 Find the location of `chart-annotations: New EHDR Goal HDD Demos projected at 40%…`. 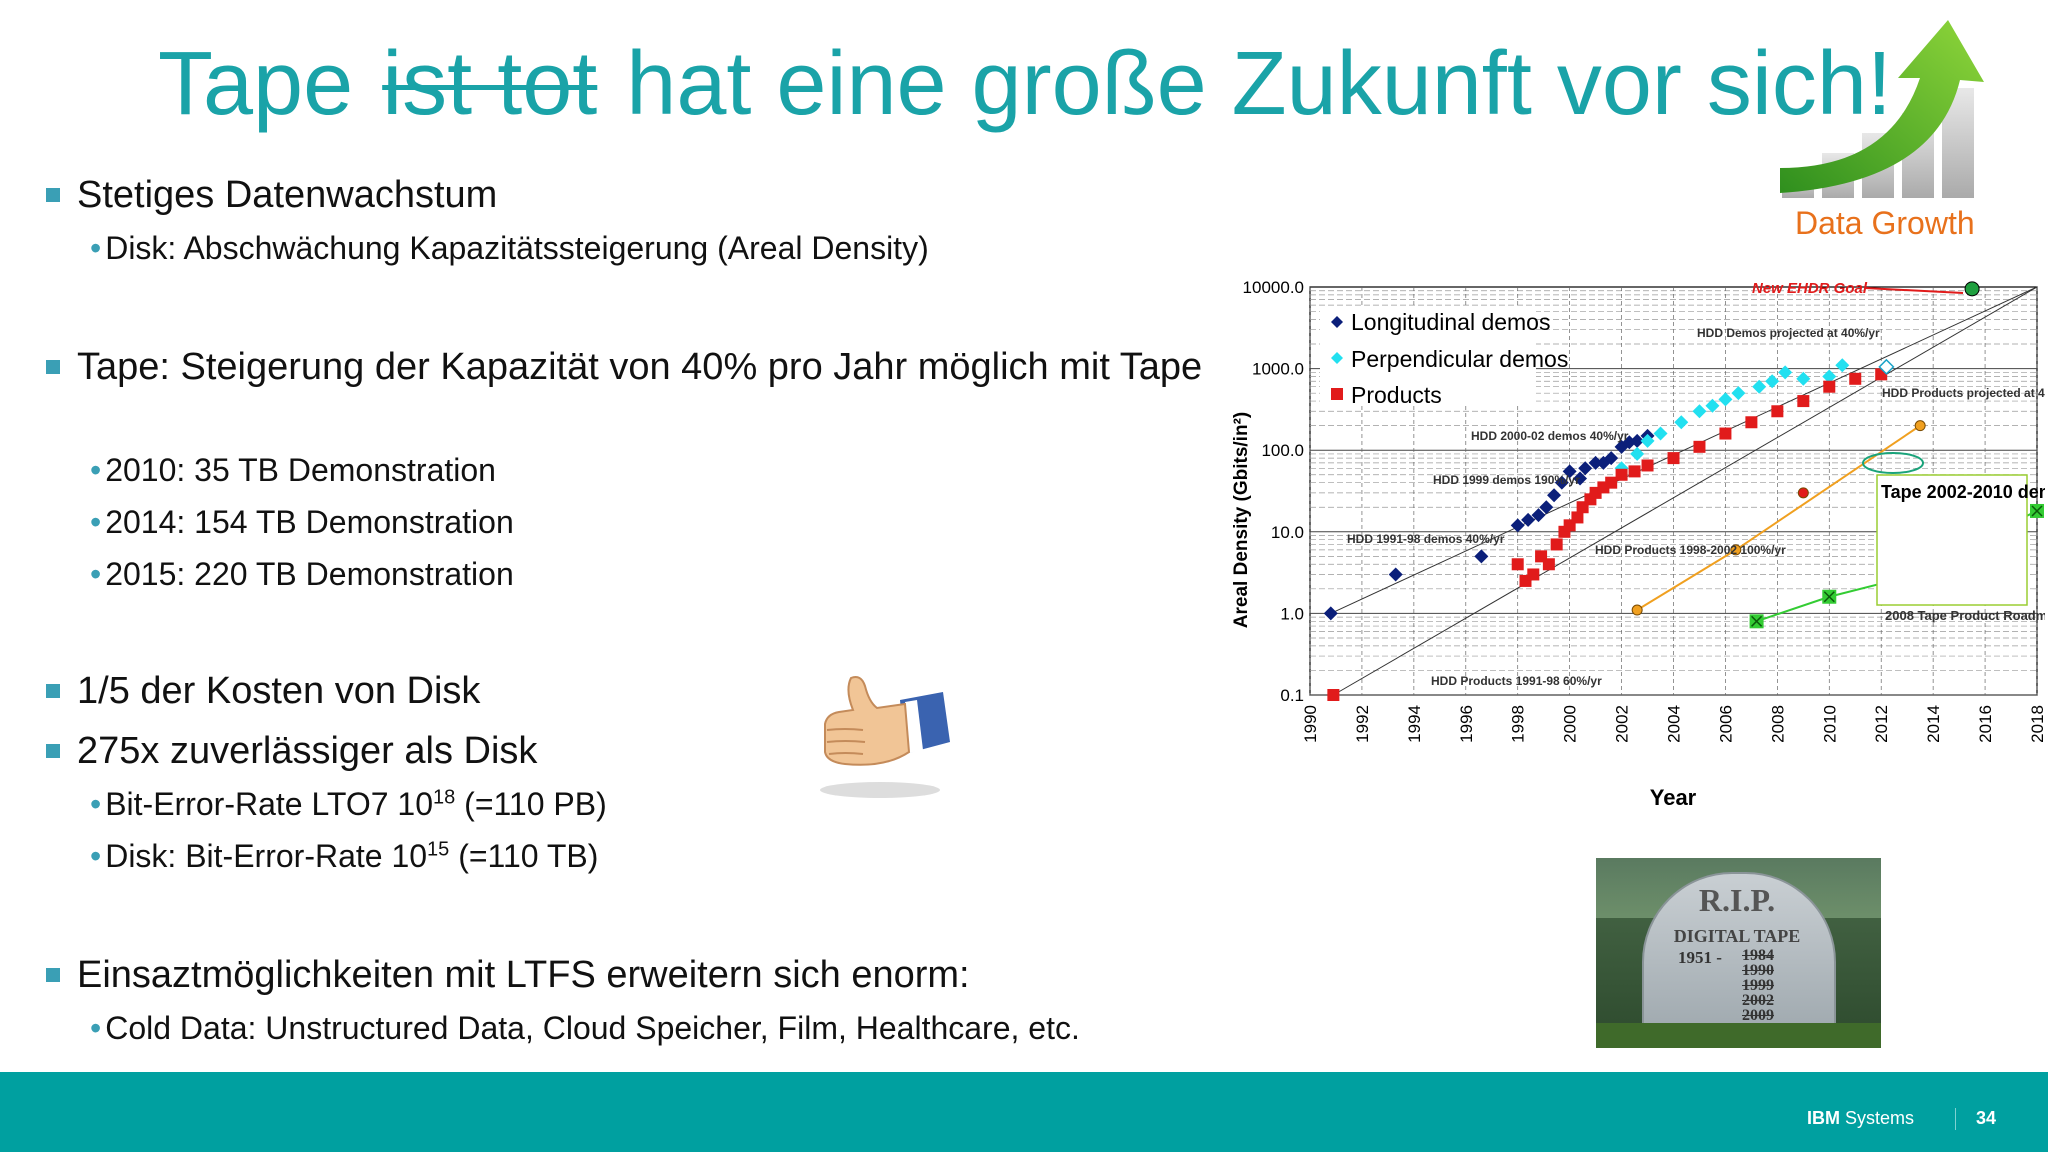

chart-annotations: New EHDR Goal HDD Demos projected at 40%… is located at coordinates (1696, 484).